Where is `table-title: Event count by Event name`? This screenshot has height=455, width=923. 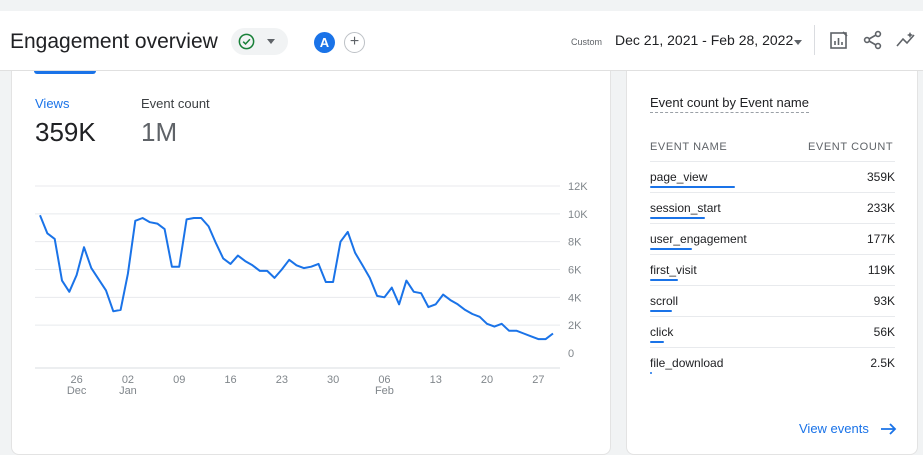
table-title: Event count by Event name is located at coordinates (729, 104).